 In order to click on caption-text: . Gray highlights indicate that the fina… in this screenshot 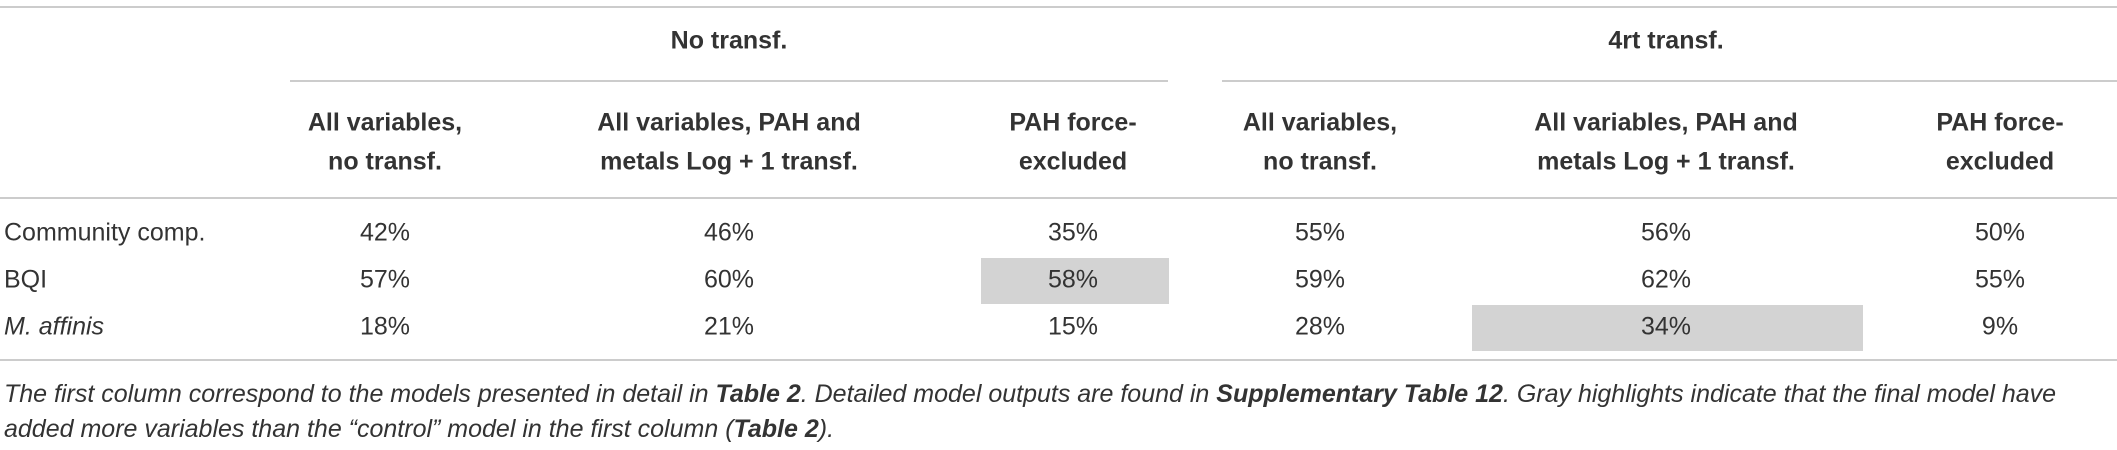, I will do `click(1030, 411)`.